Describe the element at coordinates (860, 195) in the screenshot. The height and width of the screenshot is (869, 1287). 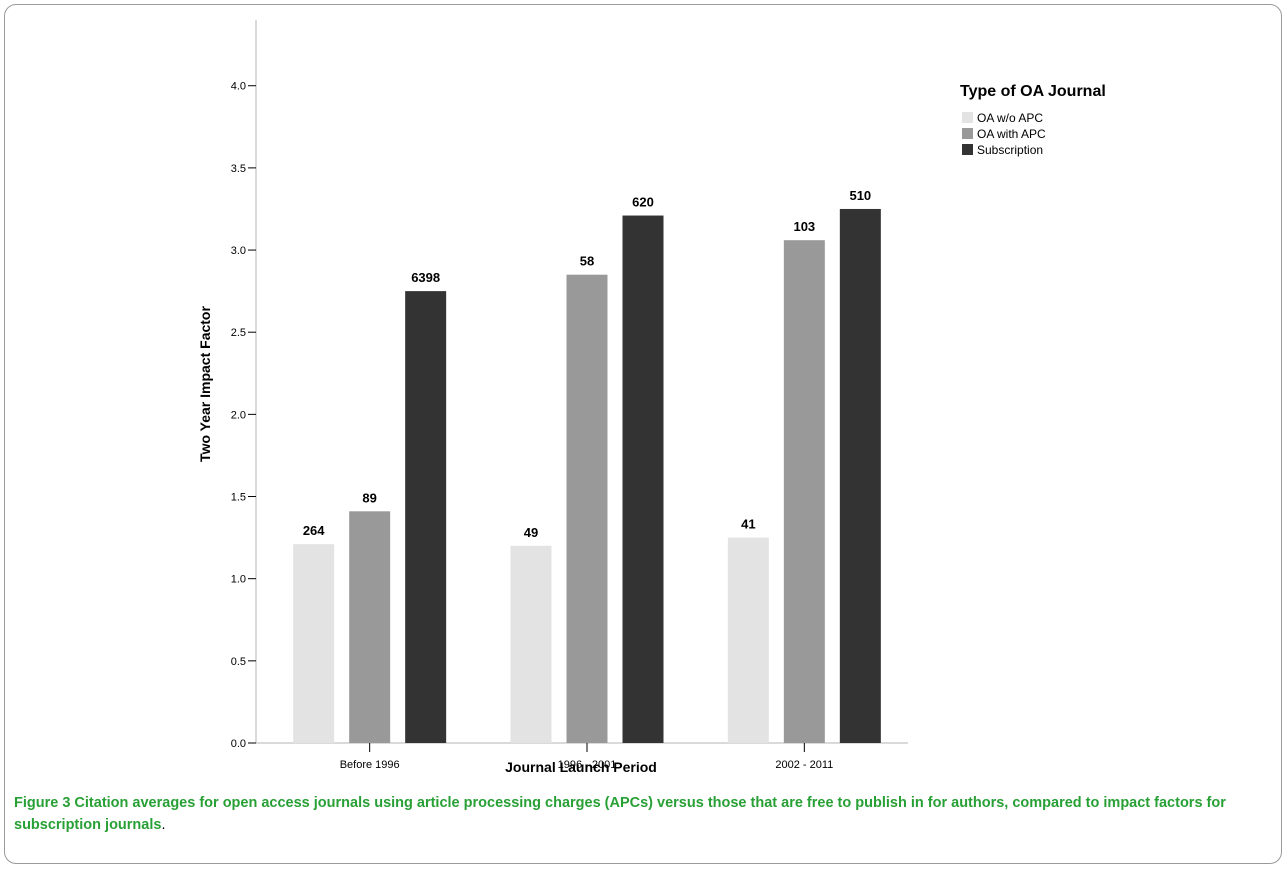
I see `bar-data-label: 510` at that location.